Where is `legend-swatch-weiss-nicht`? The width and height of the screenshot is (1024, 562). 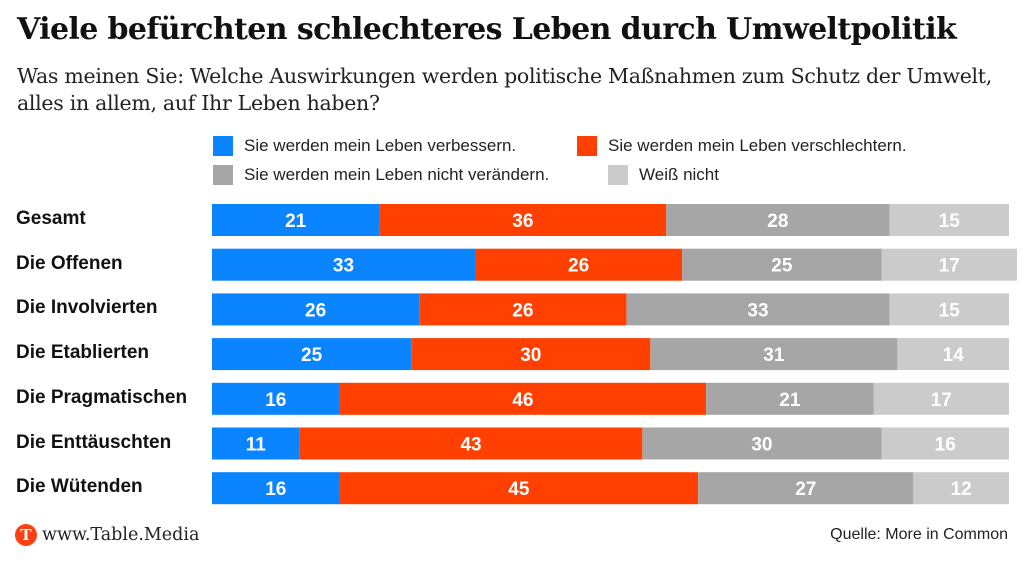
legend-swatch-weiss-nicht is located at coordinates (618, 175).